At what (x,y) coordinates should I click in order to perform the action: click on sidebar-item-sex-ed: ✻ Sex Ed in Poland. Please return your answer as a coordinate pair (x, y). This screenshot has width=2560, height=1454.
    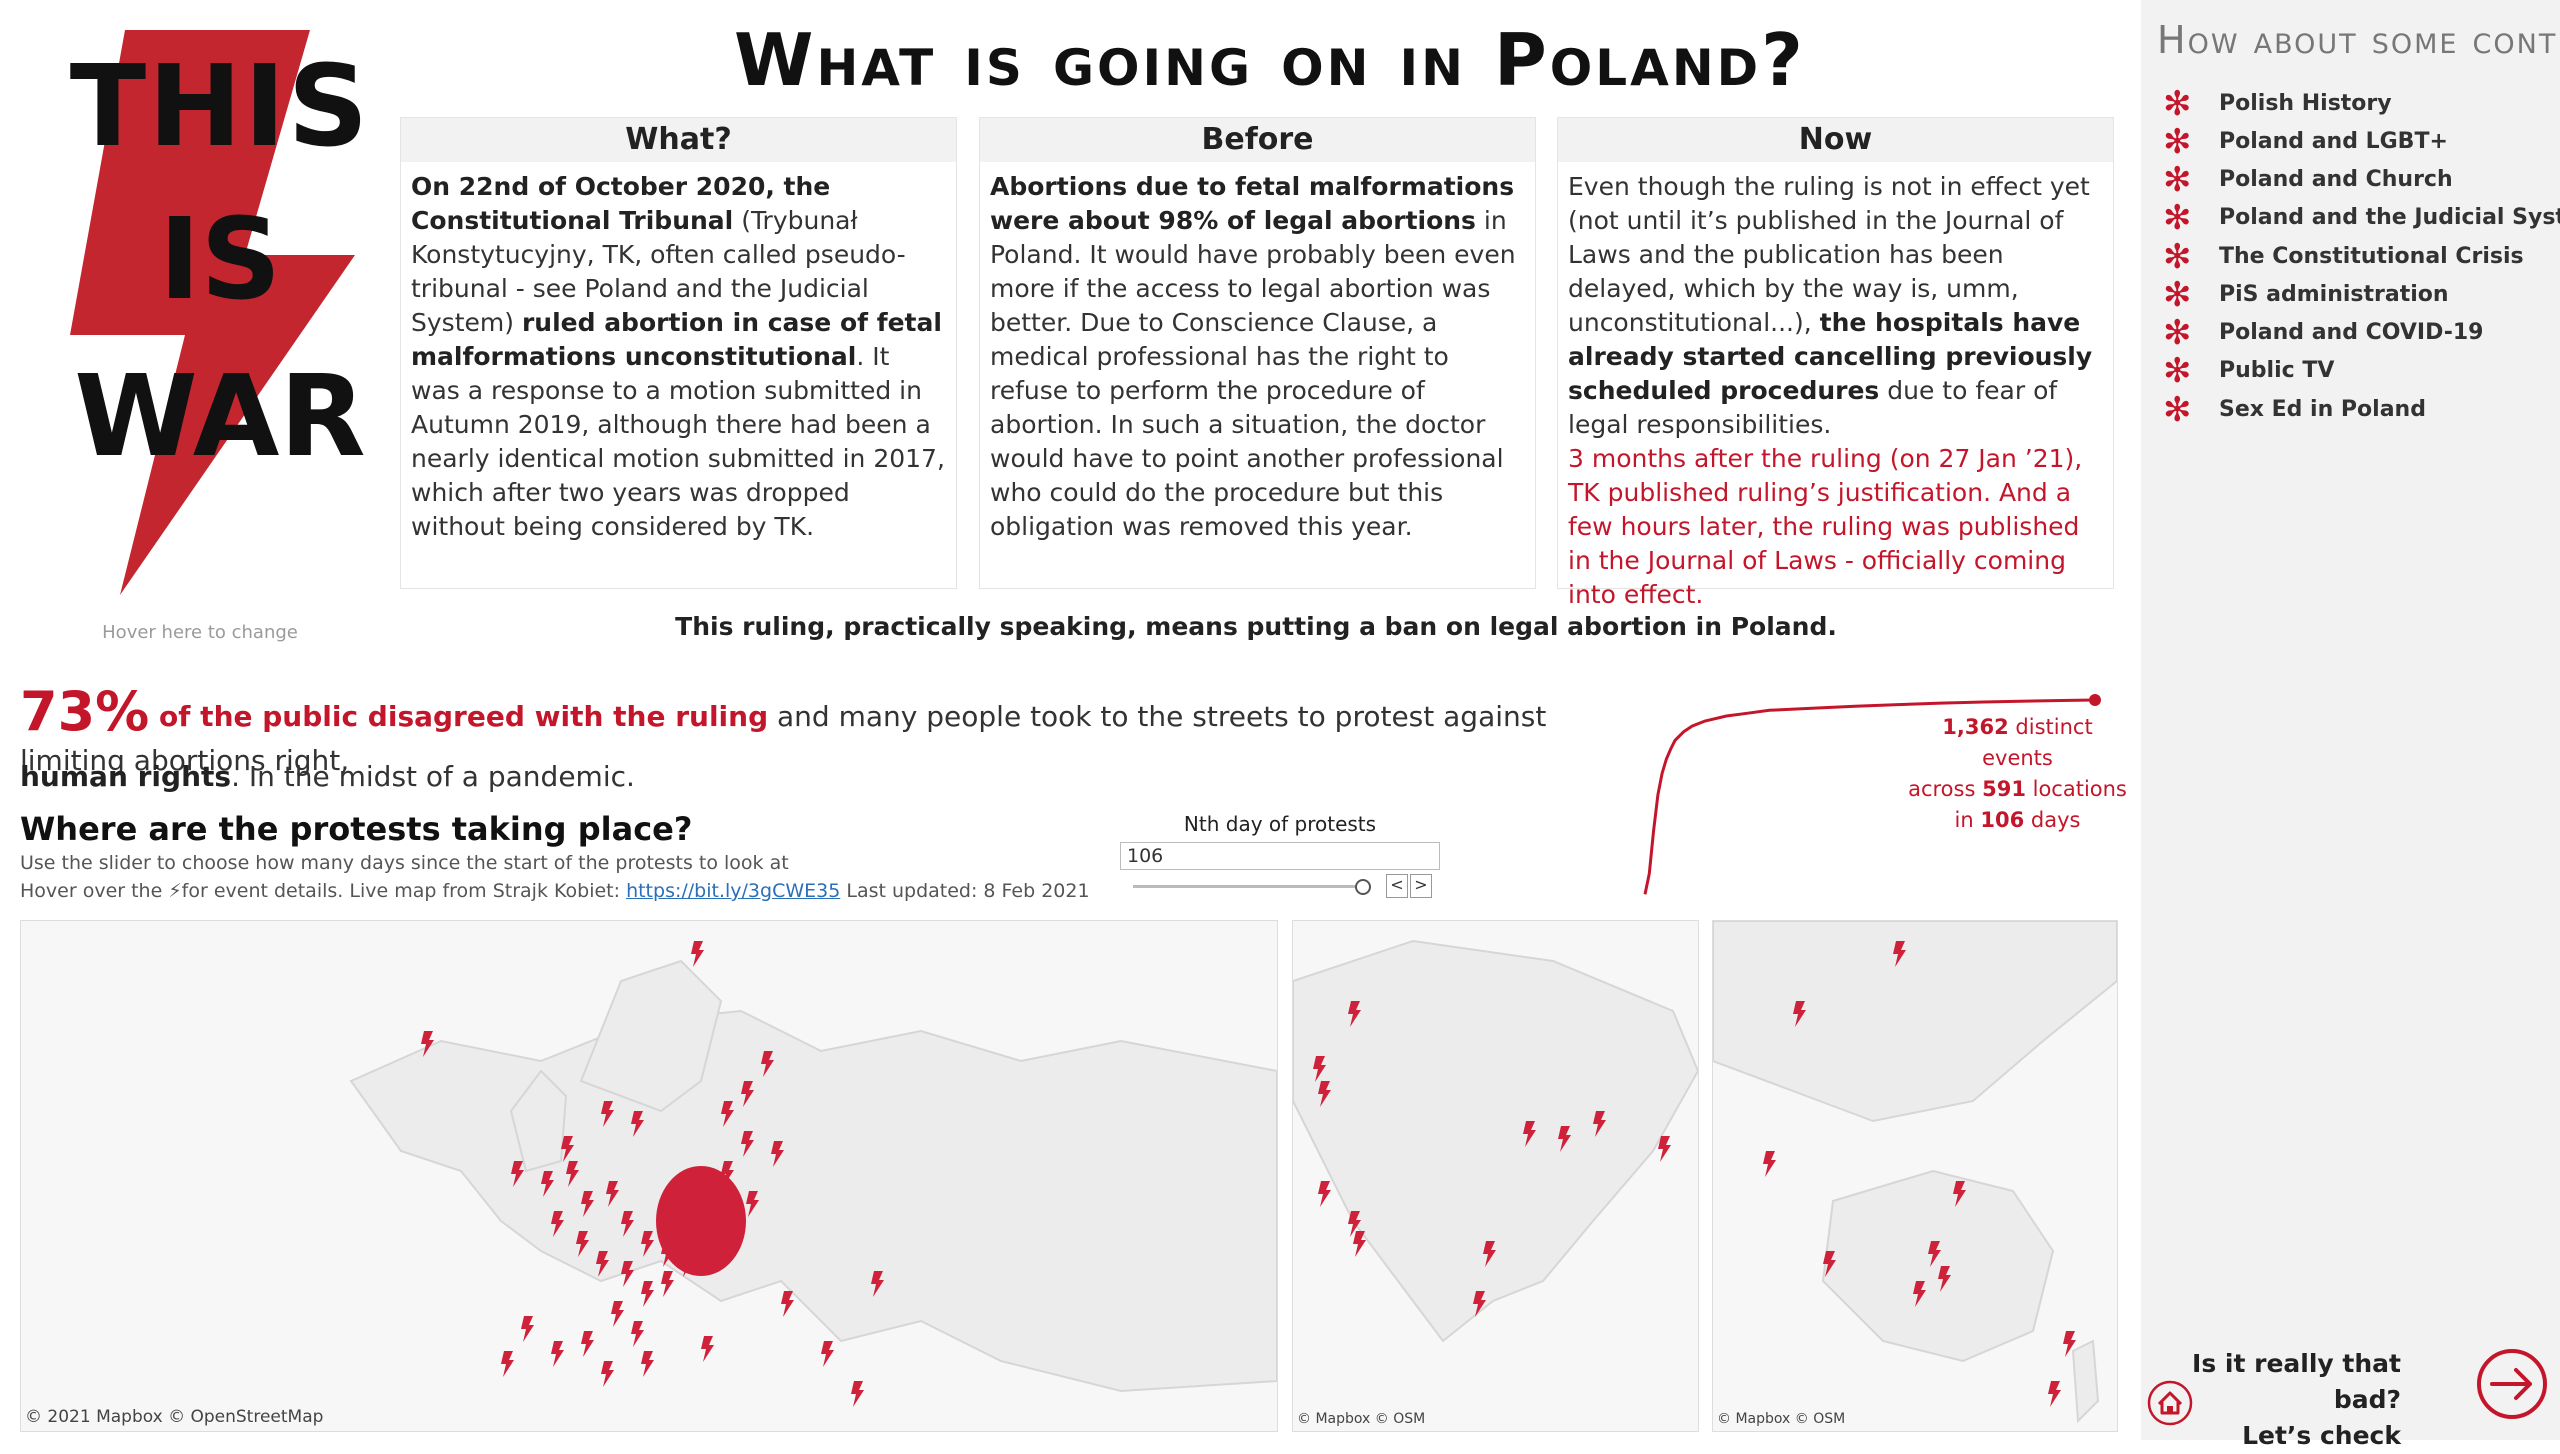
    Looking at the image, I should click on (2294, 410).